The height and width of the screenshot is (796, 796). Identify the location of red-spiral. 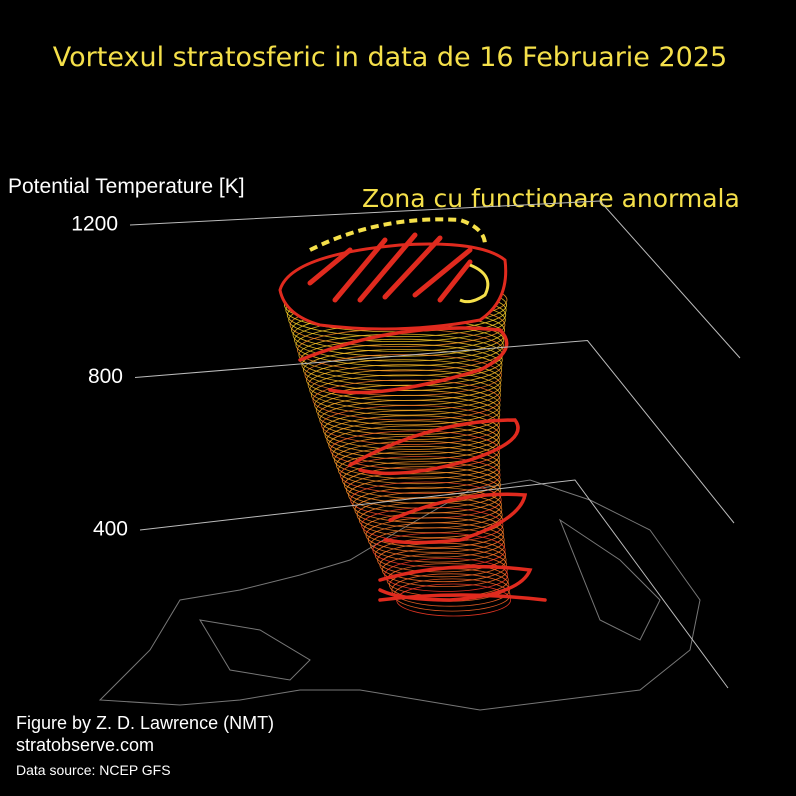
(422, 464).